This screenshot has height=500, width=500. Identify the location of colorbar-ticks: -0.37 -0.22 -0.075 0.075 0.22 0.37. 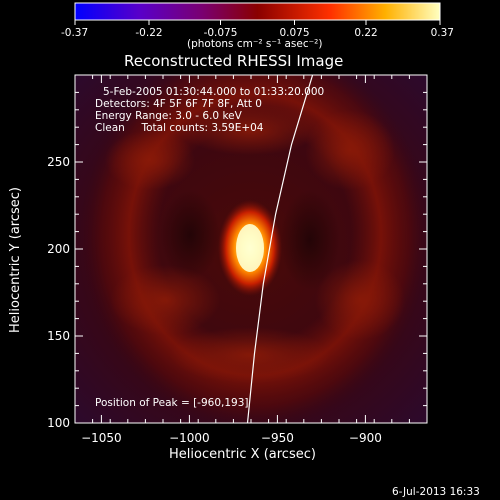
(257, 29).